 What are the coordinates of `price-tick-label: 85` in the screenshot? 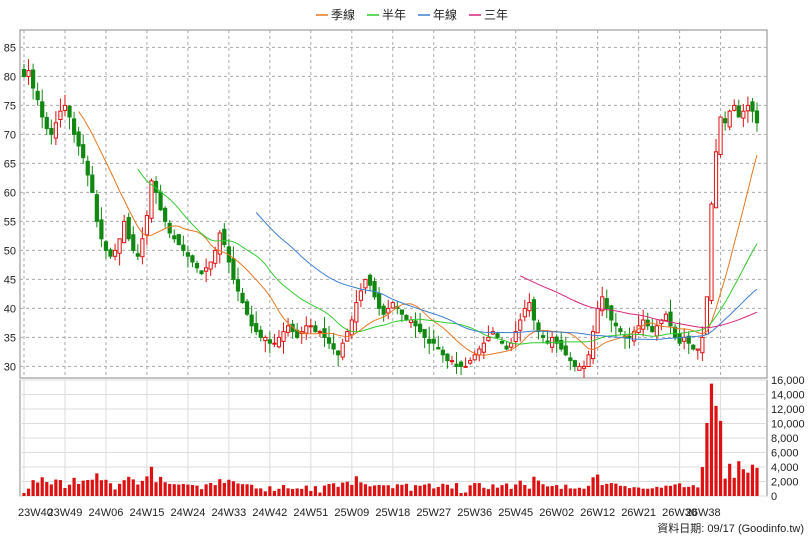 It's located at (10, 48).